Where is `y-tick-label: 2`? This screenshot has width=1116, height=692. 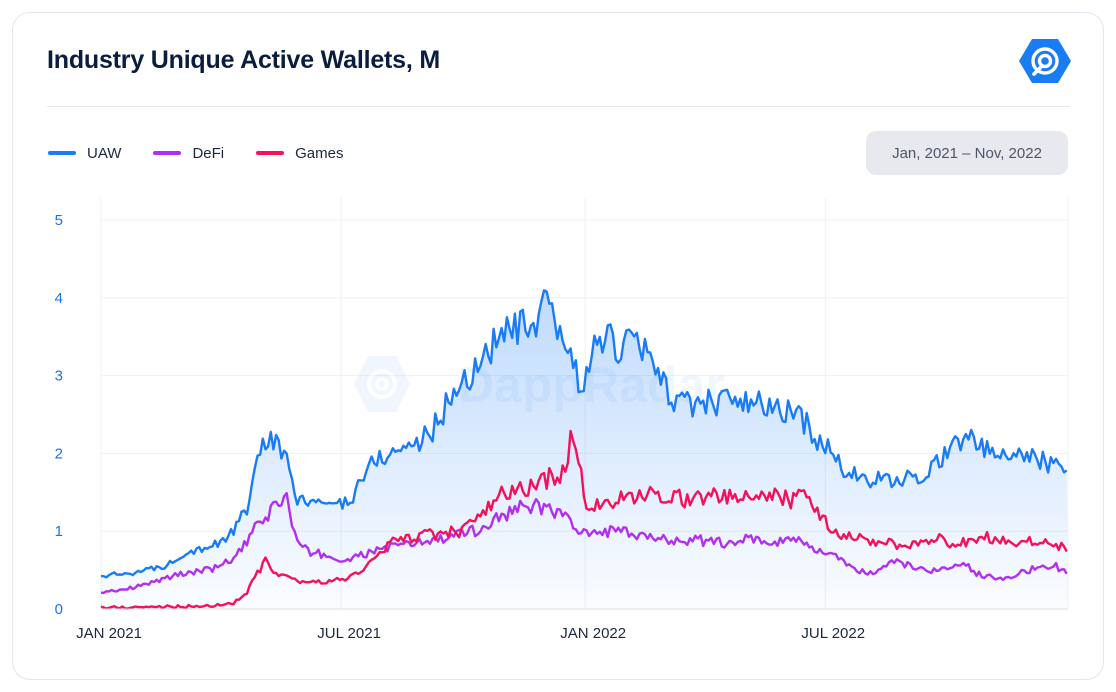
y-tick-label: 2 is located at coordinates (59, 453).